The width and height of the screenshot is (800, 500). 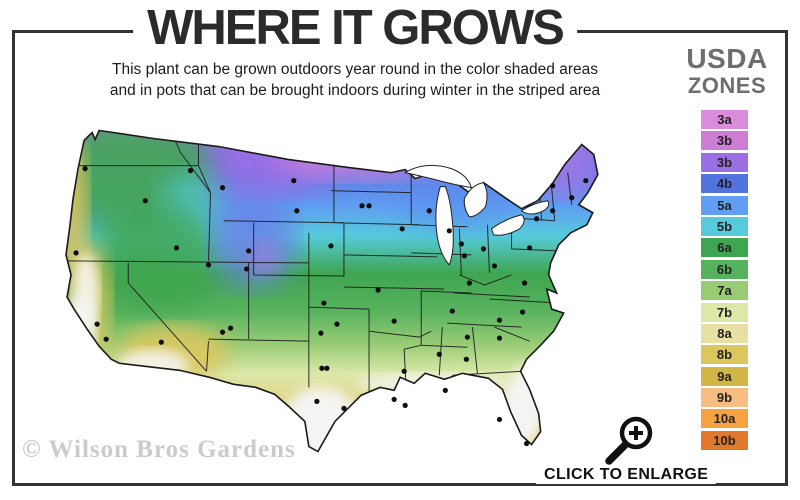 I want to click on legend-zone-10b: 10b, so click(x=724, y=440).